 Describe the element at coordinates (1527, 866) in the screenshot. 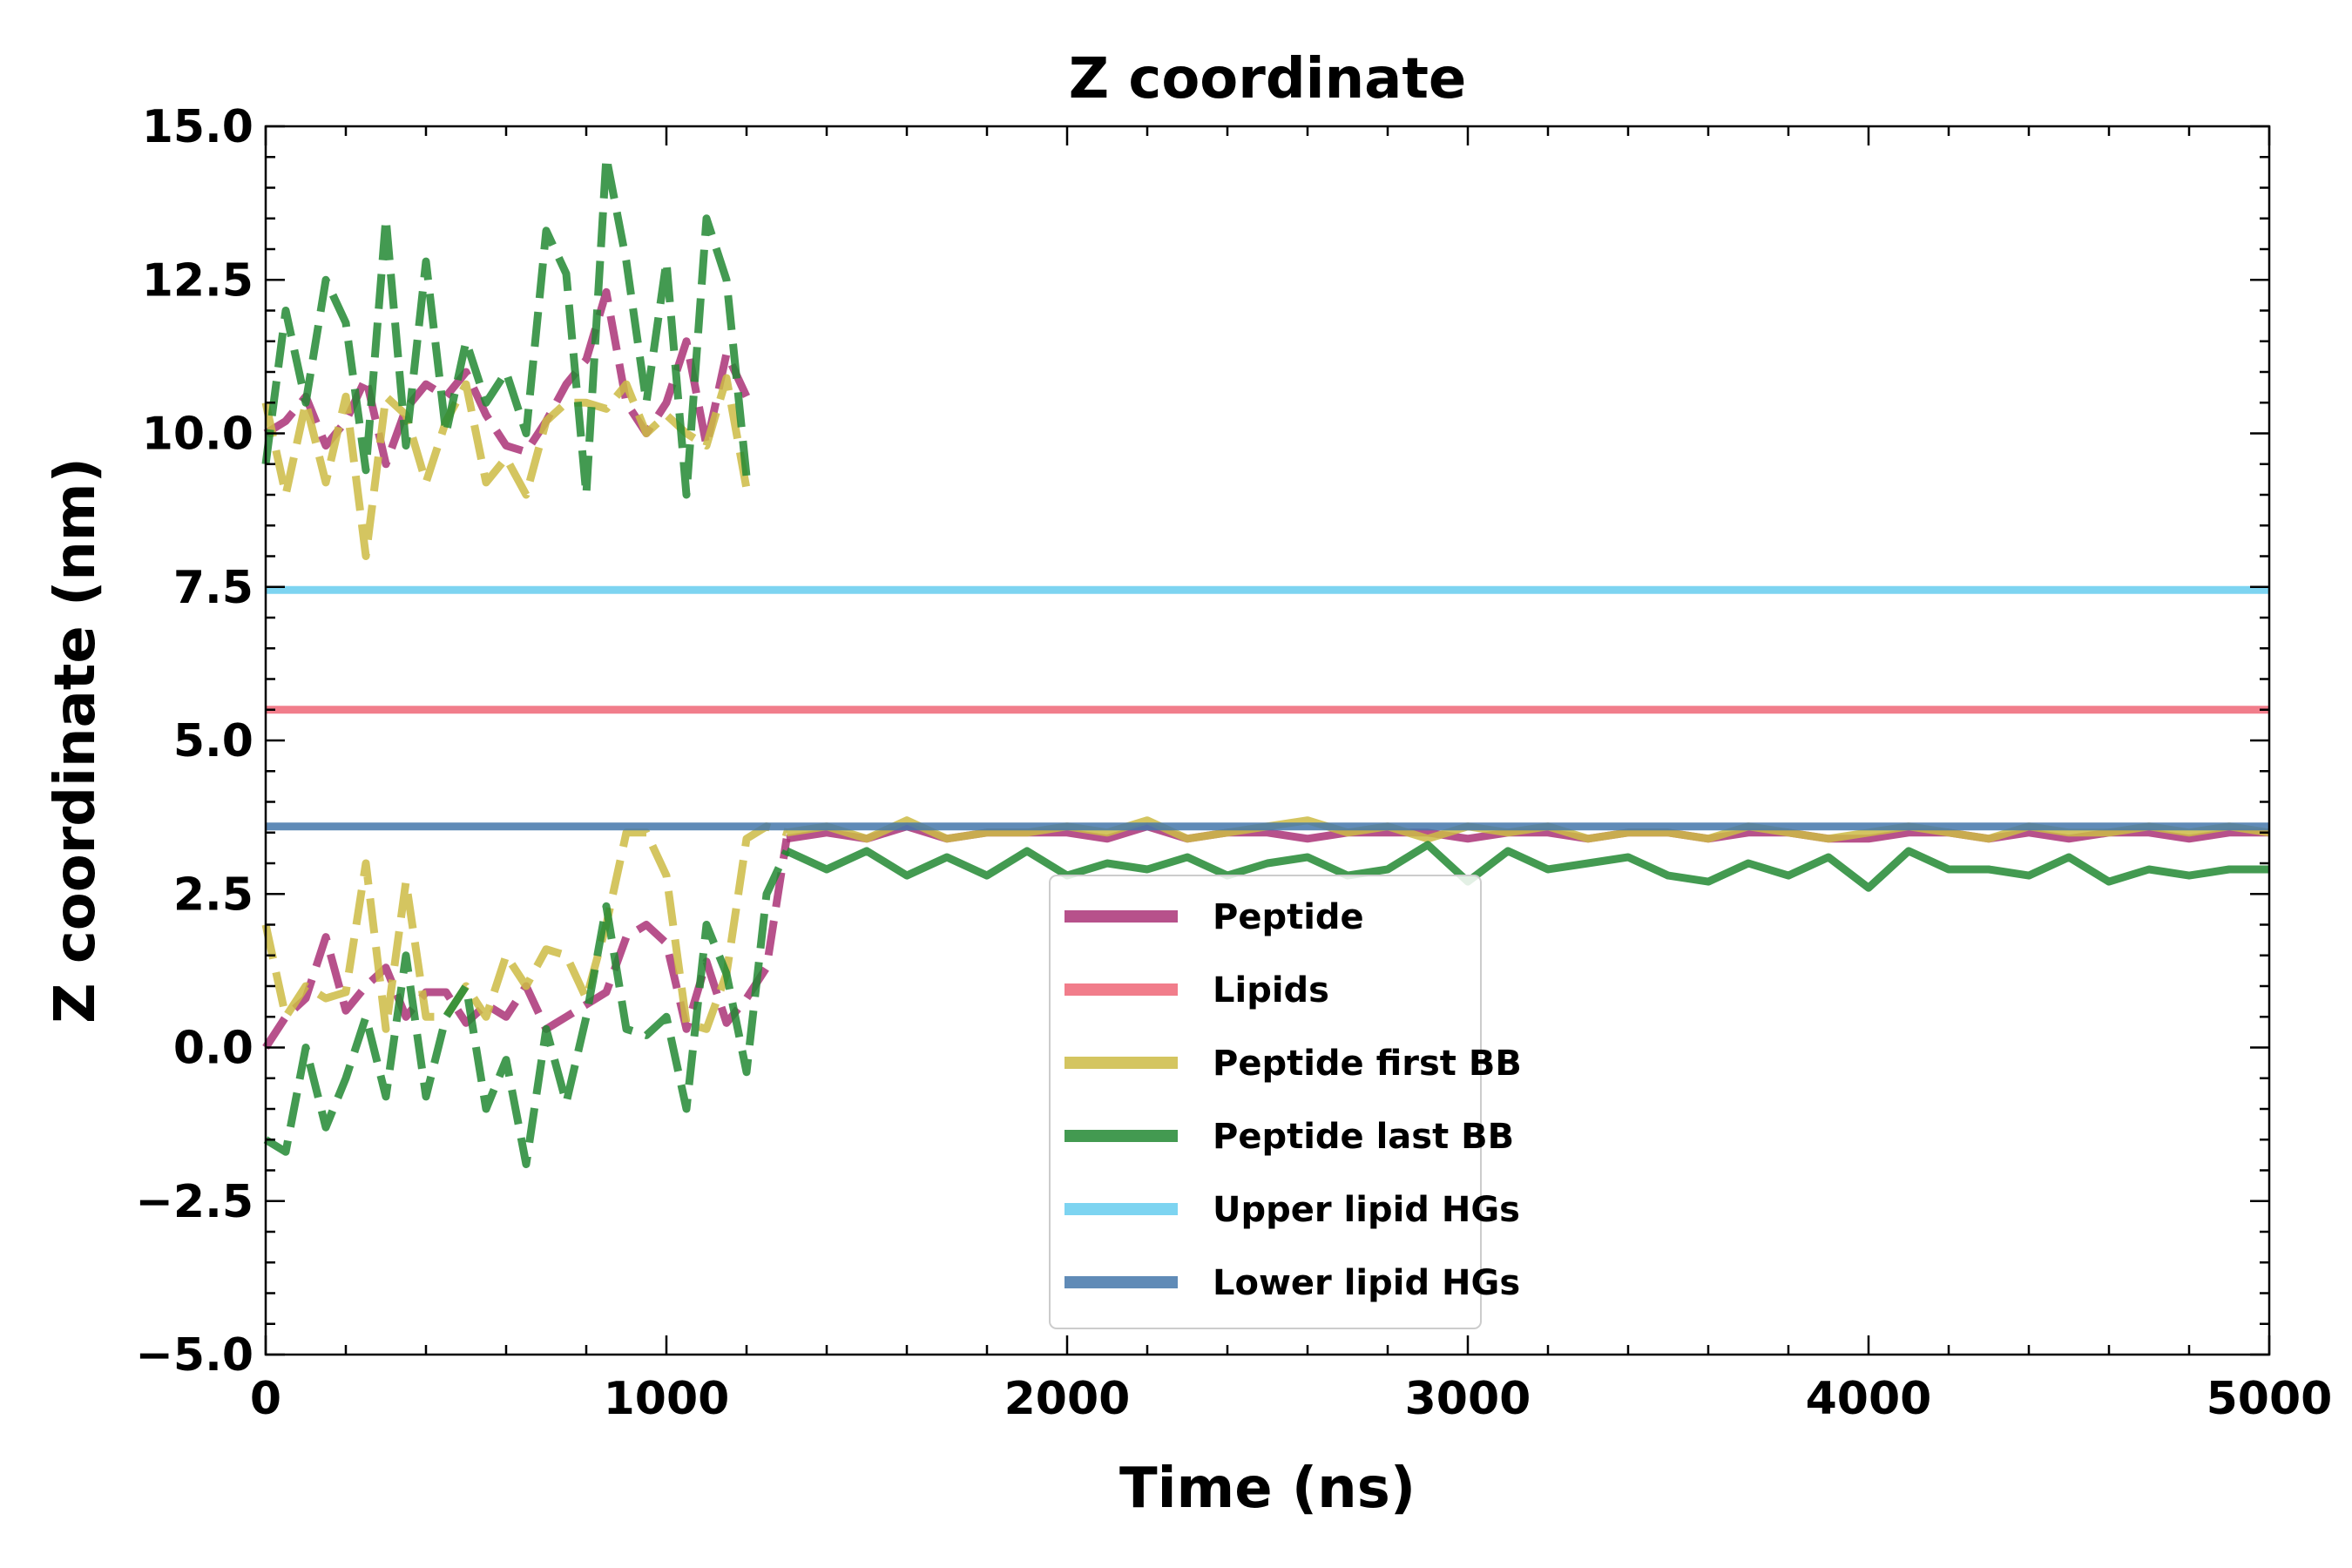

I see `series-line-peptide-last-bb` at that location.